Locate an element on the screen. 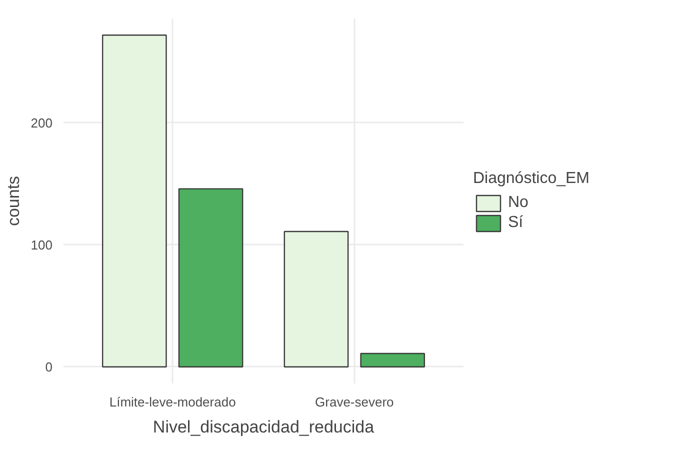  y-tick-label: 200 is located at coordinates (41, 122).